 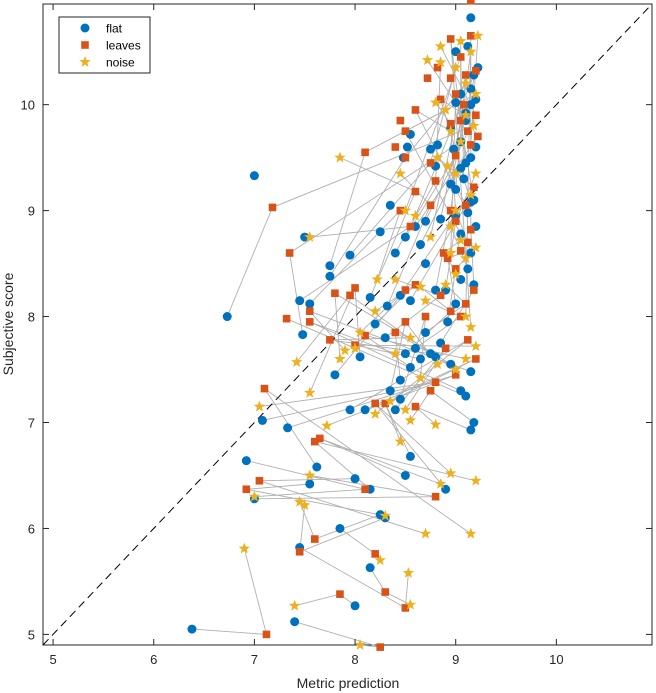 I want to click on legend-label-noise: noise, so click(x=120, y=63).